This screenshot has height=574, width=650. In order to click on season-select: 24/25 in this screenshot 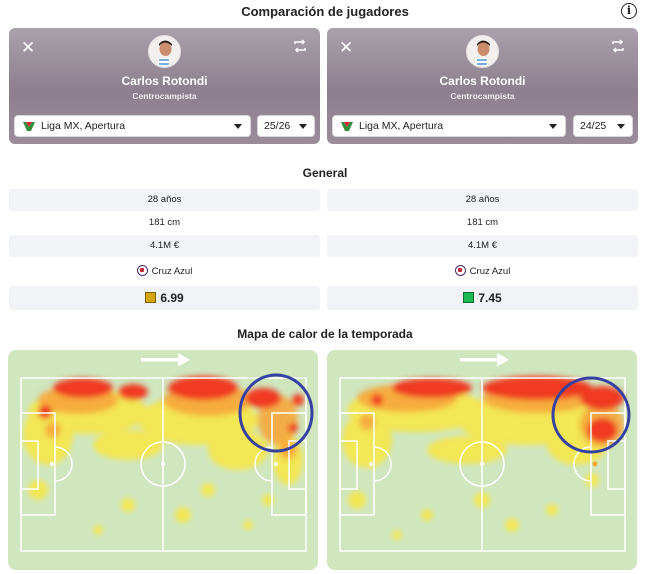, I will do `click(603, 126)`.